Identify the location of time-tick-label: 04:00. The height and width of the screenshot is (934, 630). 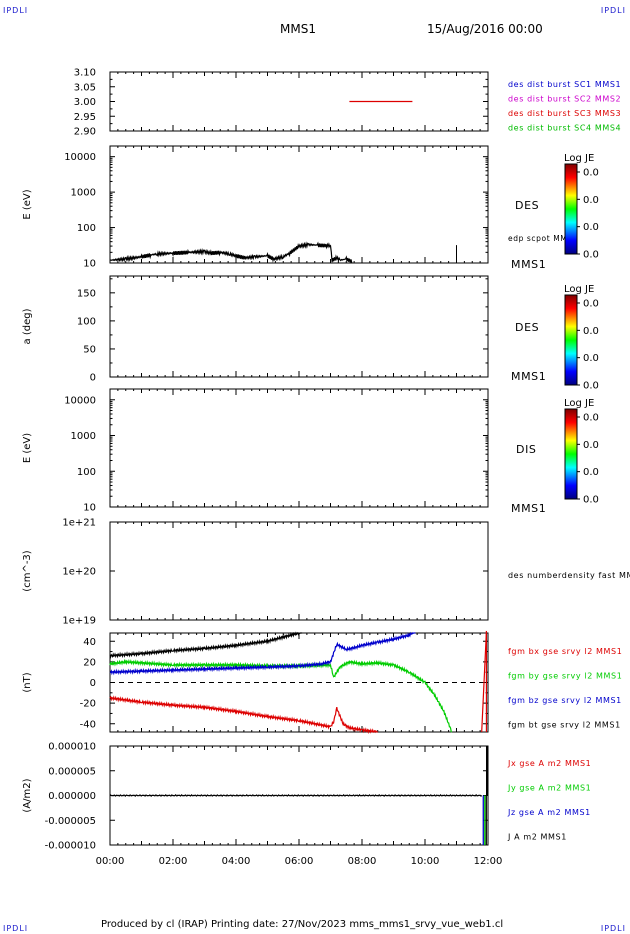
(236, 861).